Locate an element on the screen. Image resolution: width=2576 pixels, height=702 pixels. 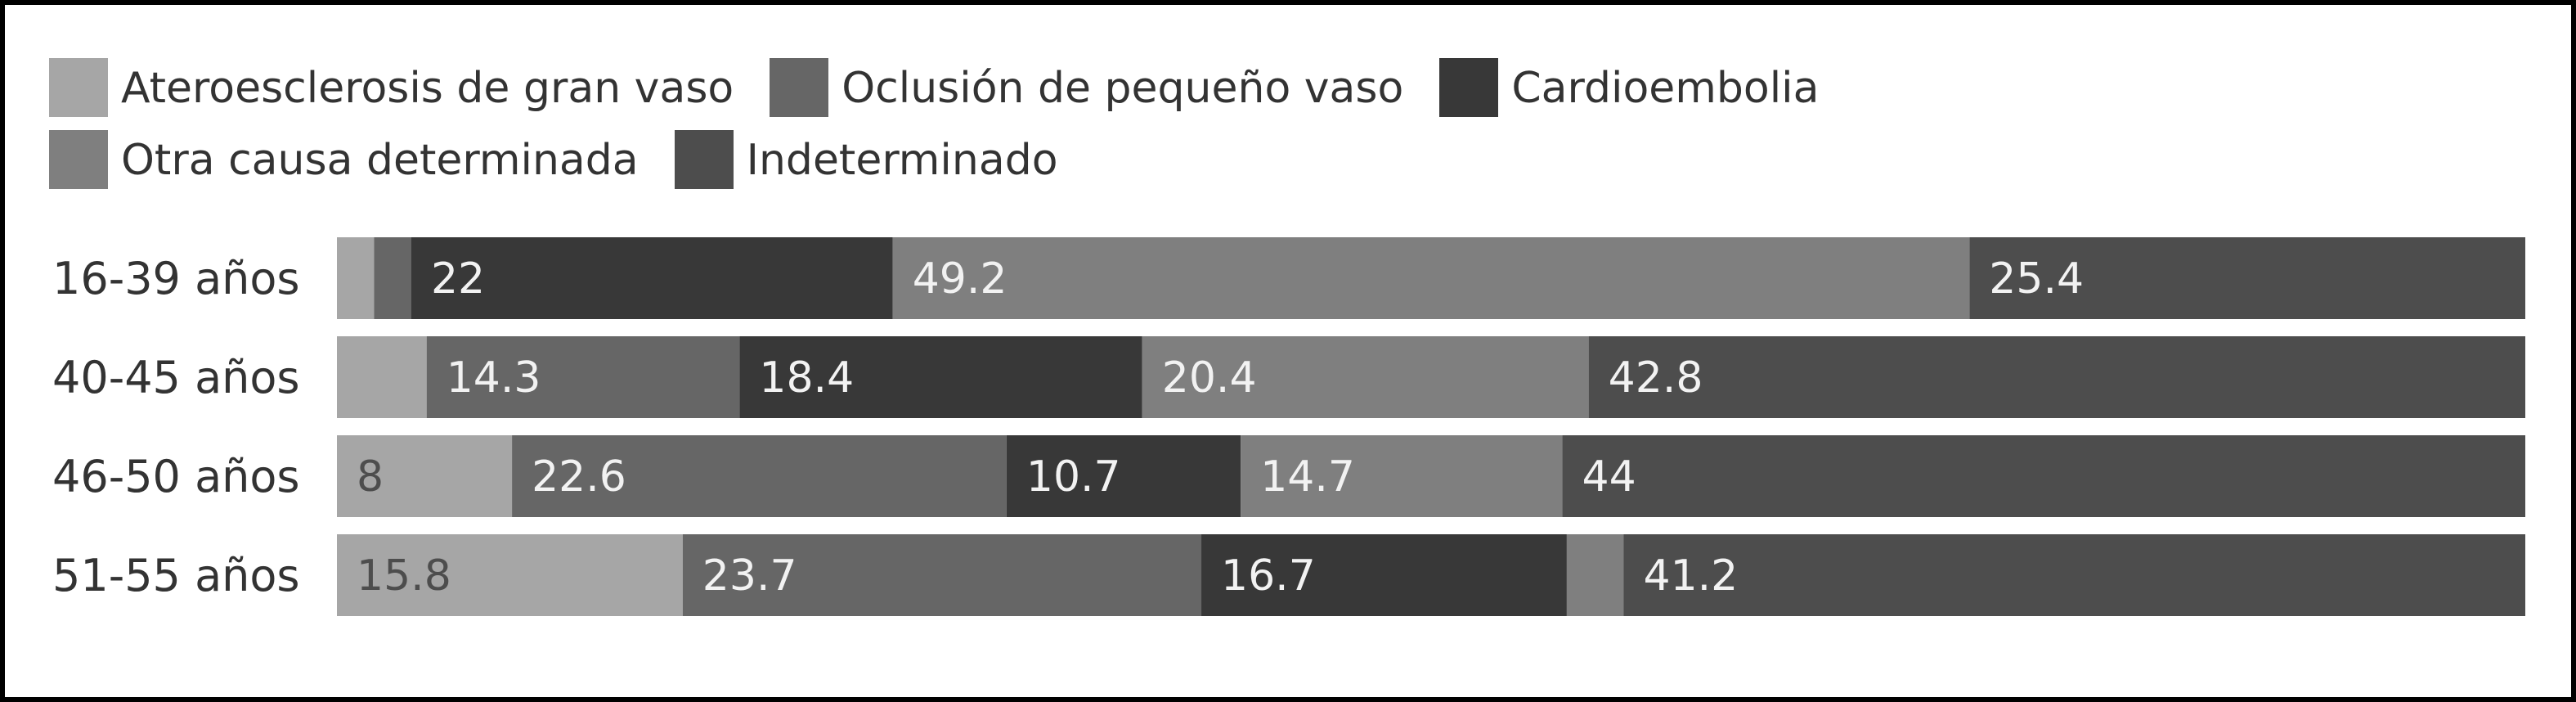
data-label: 22 is located at coordinates (458, 279).